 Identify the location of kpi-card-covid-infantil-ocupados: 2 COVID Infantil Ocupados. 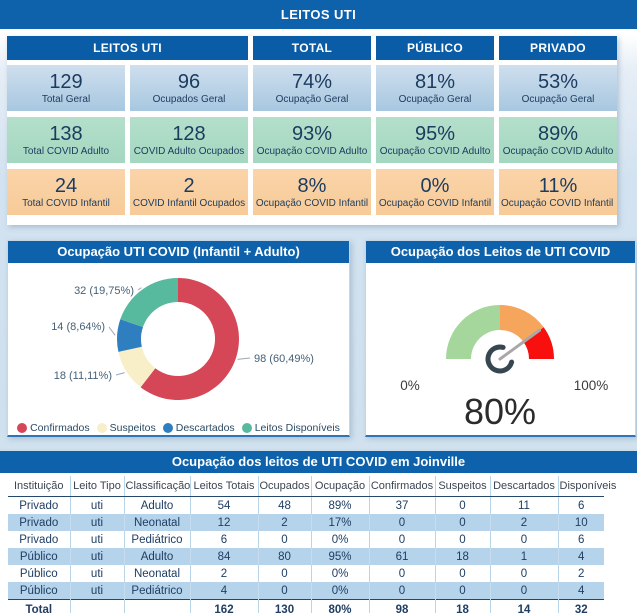
(189, 192).